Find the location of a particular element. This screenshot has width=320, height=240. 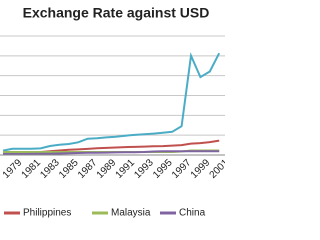

x-tick-label: 1979 is located at coordinates (13, 169).